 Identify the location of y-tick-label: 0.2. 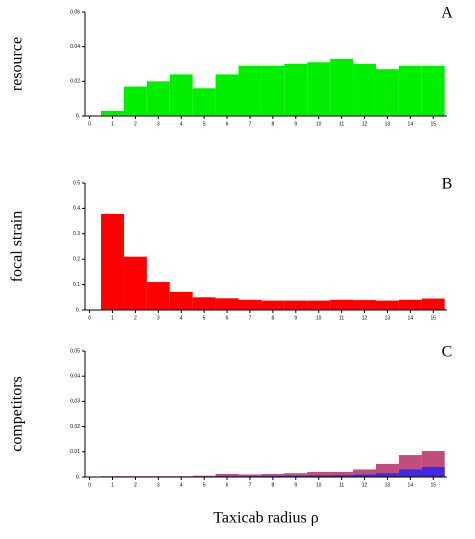
(76, 260).